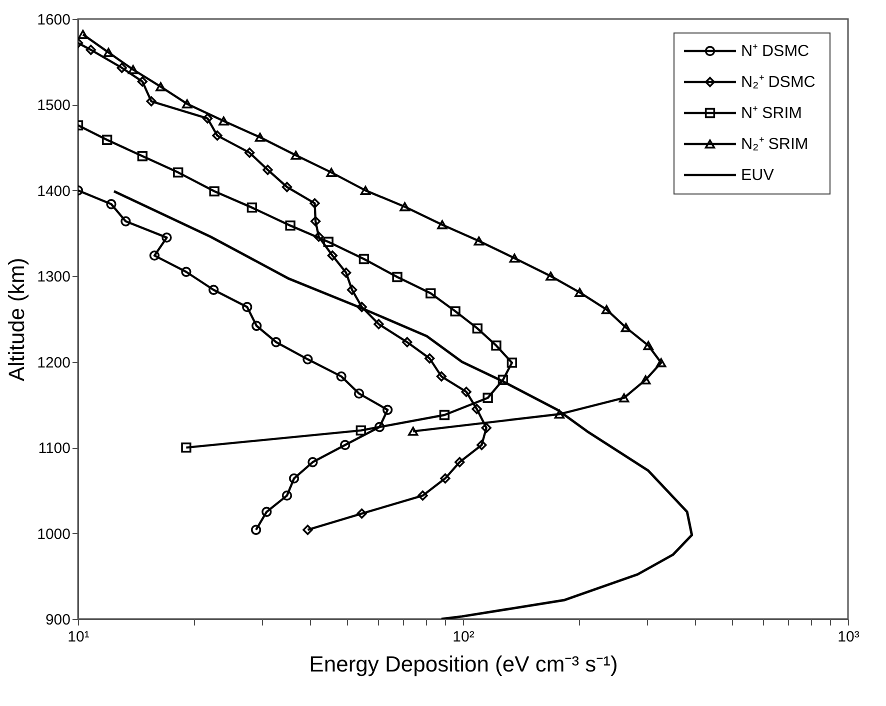 Image resolution: width=886 pixels, height=706 pixels. What do you see at coordinates (53, 534) in the screenshot?
I see `y-tick-label: 1000` at bounding box center [53, 534].